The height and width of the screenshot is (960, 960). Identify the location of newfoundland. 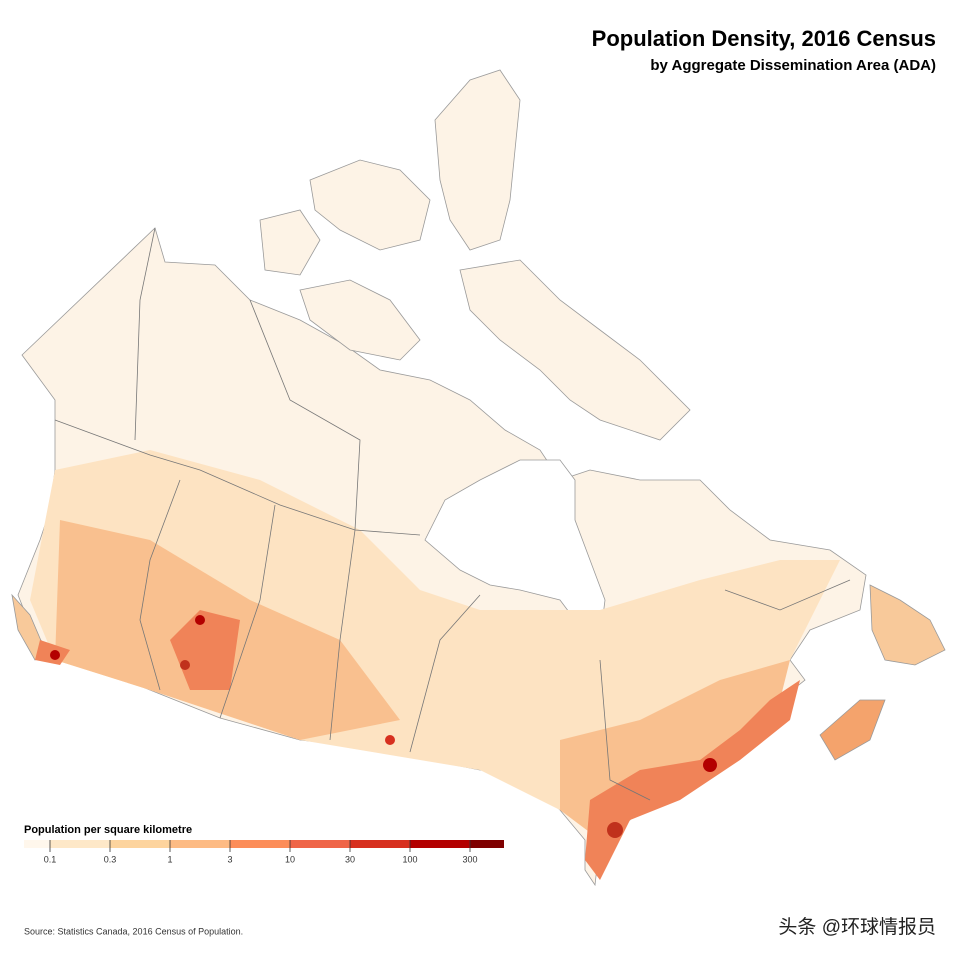
(907, 625).